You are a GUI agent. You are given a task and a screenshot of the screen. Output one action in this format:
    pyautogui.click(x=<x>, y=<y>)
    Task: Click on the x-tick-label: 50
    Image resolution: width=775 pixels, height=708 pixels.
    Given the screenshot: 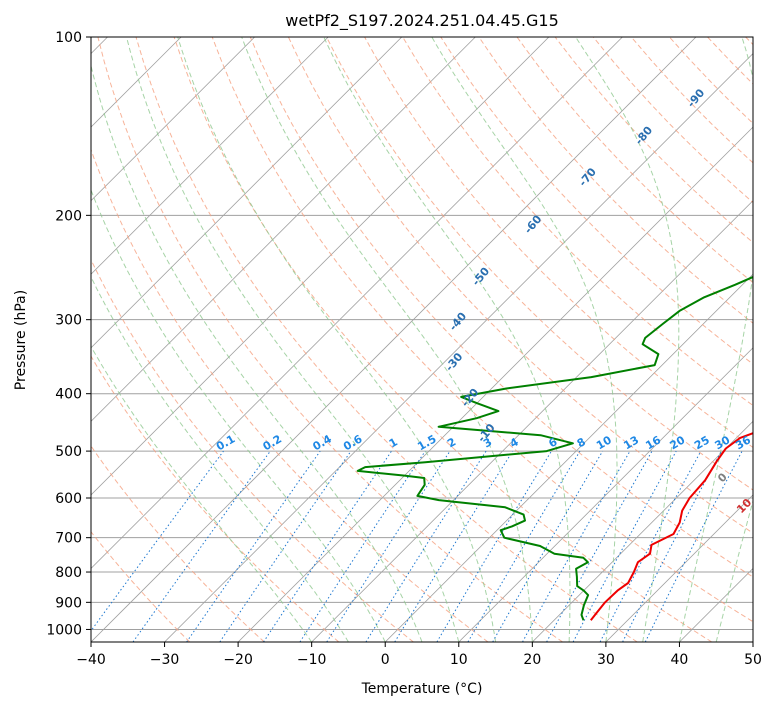 What is the action you would take?
    pyautogui.click(x=753, y=660)
    